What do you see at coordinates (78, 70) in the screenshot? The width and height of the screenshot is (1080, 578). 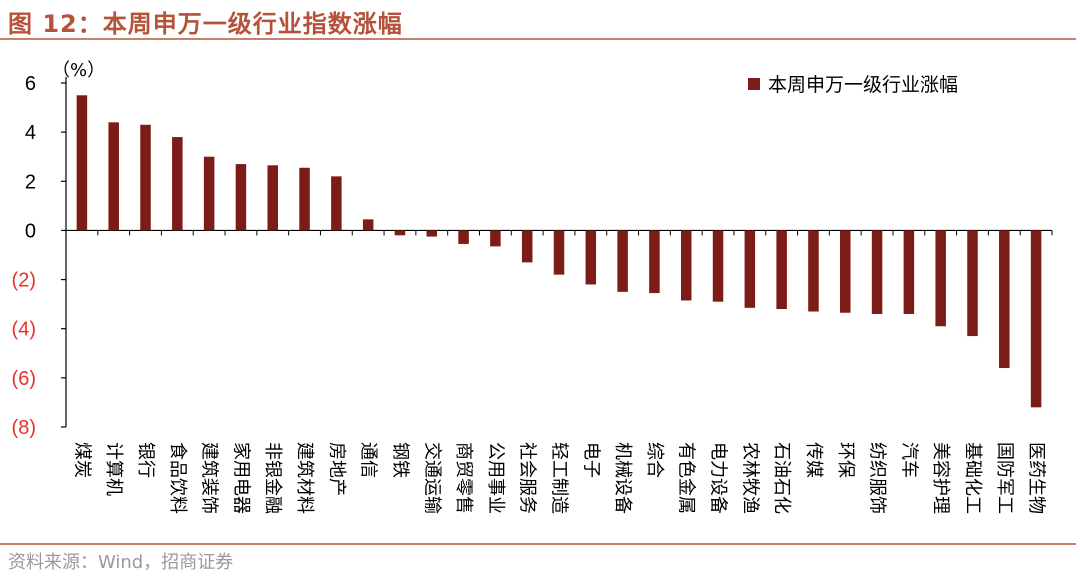 I see `y-axis-unit-label: （%）` at bounding box center [78, 70].